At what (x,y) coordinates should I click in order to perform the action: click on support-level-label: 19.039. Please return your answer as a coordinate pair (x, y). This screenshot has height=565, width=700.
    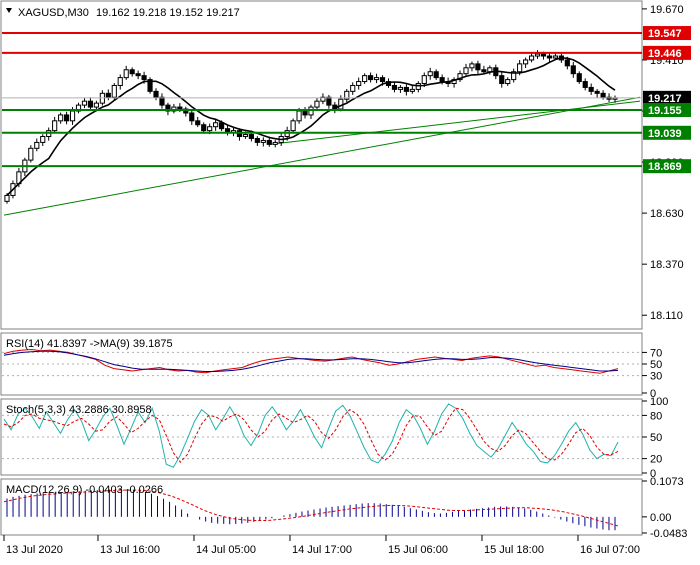
    Looking at the image, I should click on (665, 134).